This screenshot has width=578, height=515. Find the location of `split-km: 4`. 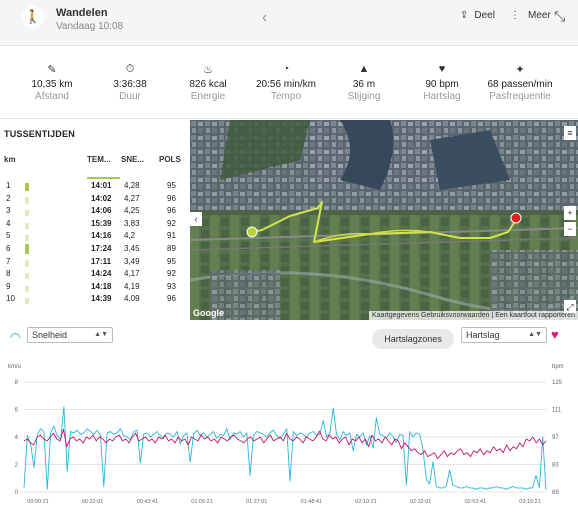

split-km: 4 is located at coordinates (8, 223).